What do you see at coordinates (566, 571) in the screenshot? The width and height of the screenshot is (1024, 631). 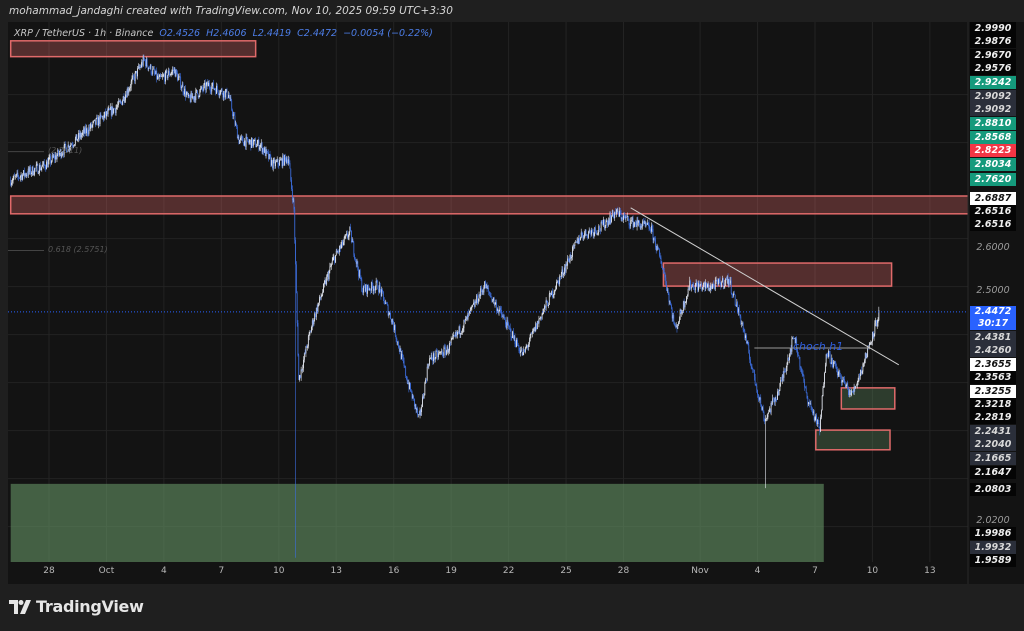 I see `time-tick-label: 25` at bounding box center [566, 571].